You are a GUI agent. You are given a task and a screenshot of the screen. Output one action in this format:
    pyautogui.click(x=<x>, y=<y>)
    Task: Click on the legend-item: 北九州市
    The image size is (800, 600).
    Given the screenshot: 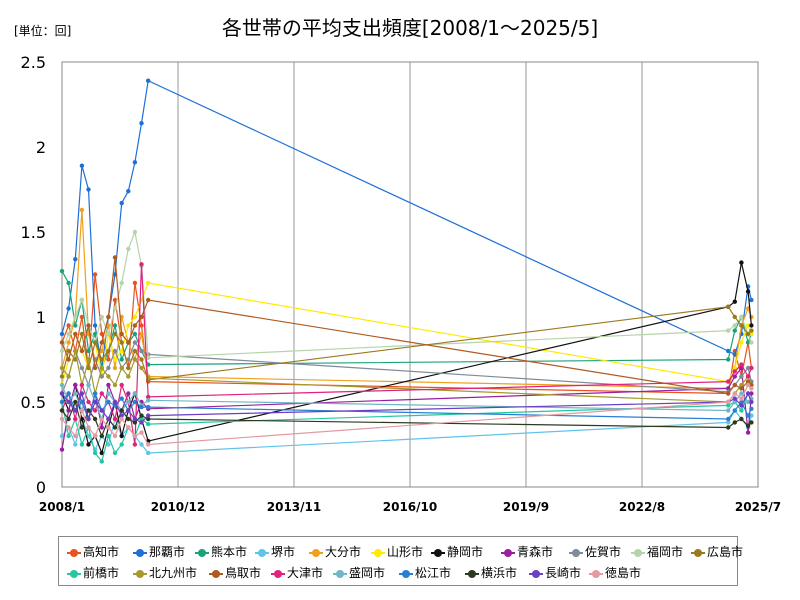 What is the action you would take?
    pyautogui.click(x=165, y=573)
    